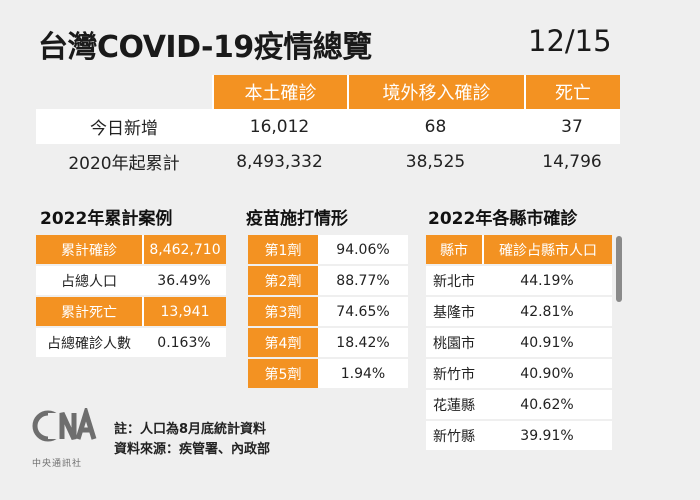 The image size is (700, 500). I want to click on table-row: 新竹縣 39.91%, so click(519, 435).